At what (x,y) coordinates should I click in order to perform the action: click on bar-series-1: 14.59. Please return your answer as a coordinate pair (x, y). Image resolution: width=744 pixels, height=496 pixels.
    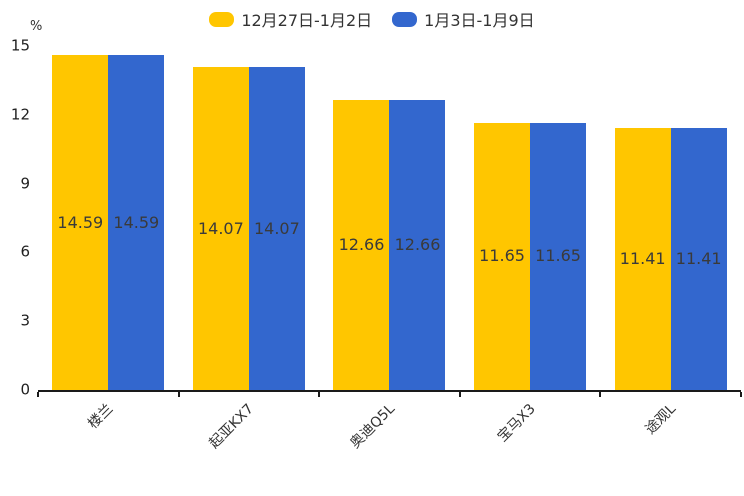
    Looking at the image, I should click on (80, 222).